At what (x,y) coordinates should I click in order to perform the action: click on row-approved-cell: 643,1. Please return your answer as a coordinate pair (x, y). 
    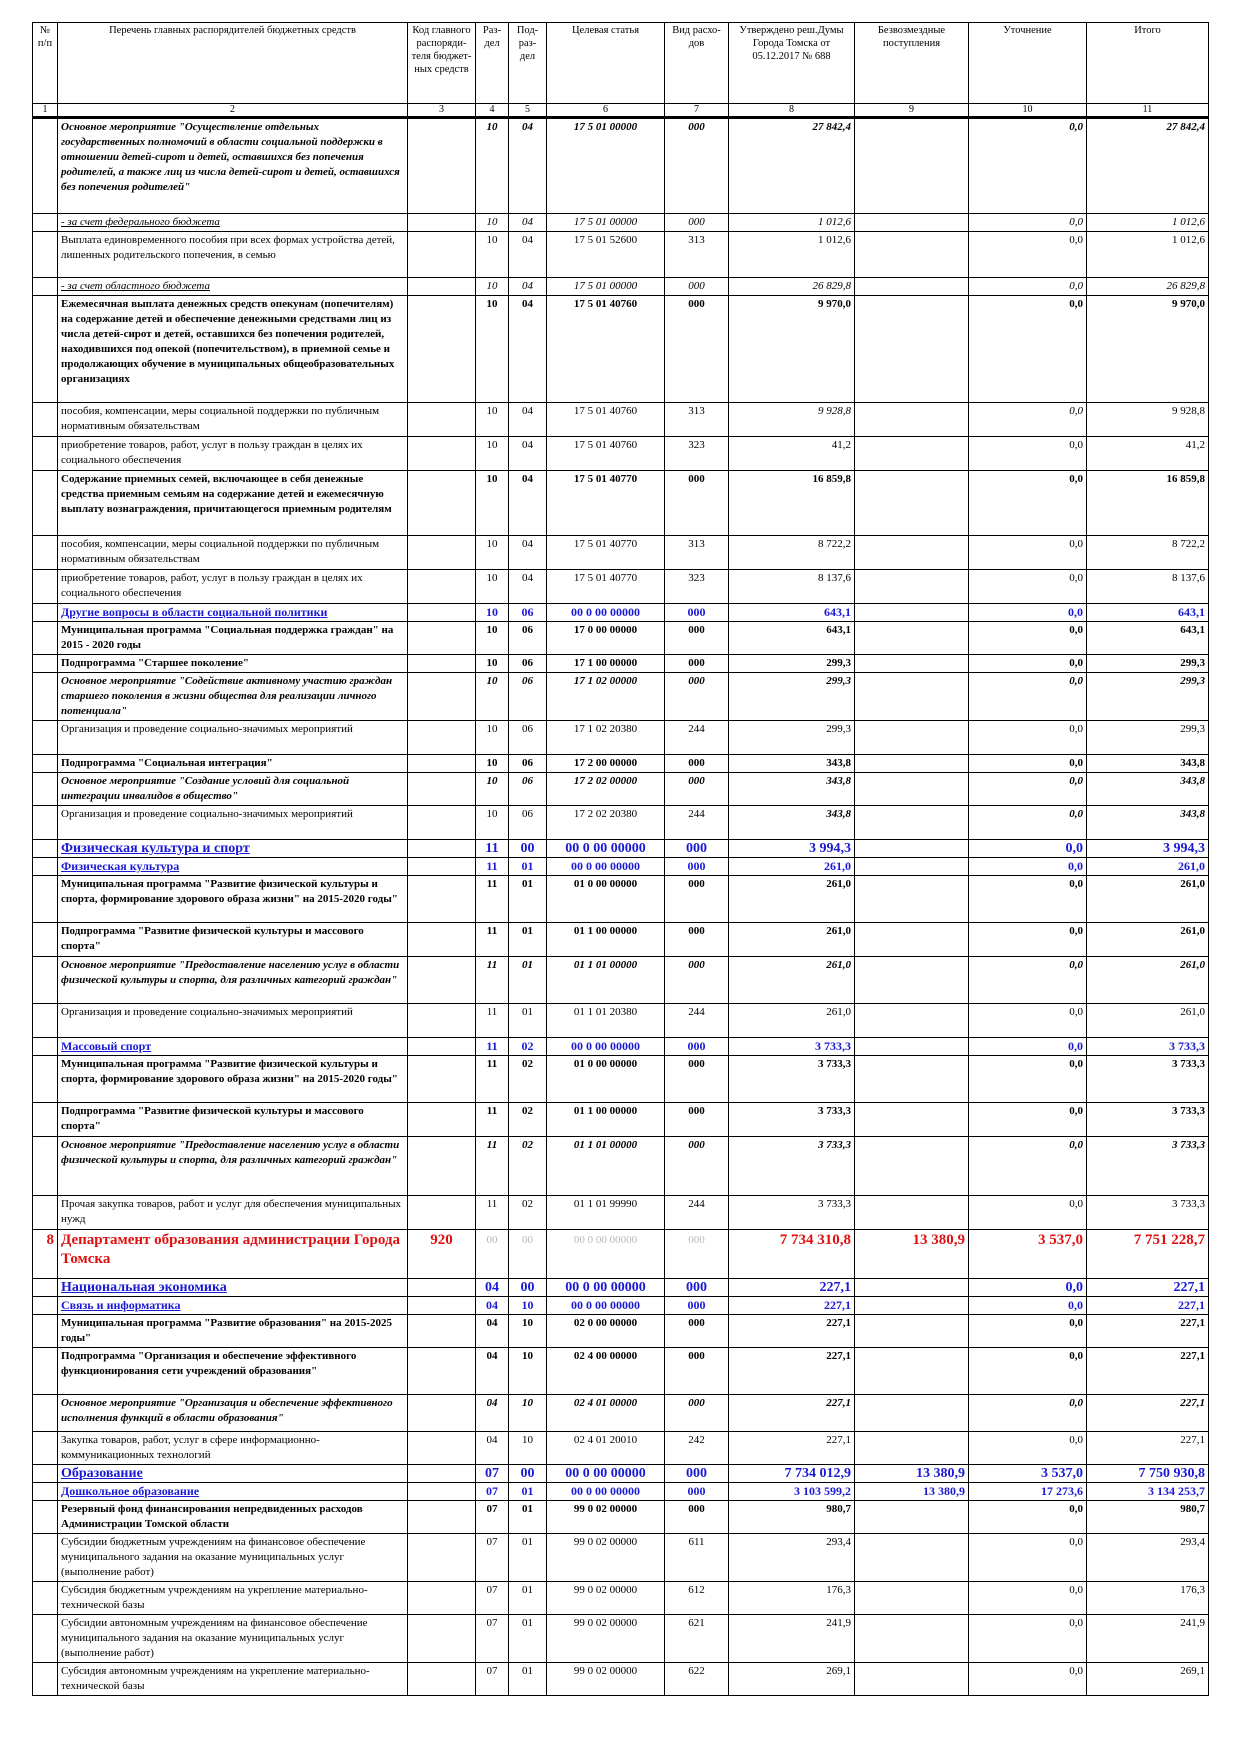
    Looking at the image, I should click on (791, 638).